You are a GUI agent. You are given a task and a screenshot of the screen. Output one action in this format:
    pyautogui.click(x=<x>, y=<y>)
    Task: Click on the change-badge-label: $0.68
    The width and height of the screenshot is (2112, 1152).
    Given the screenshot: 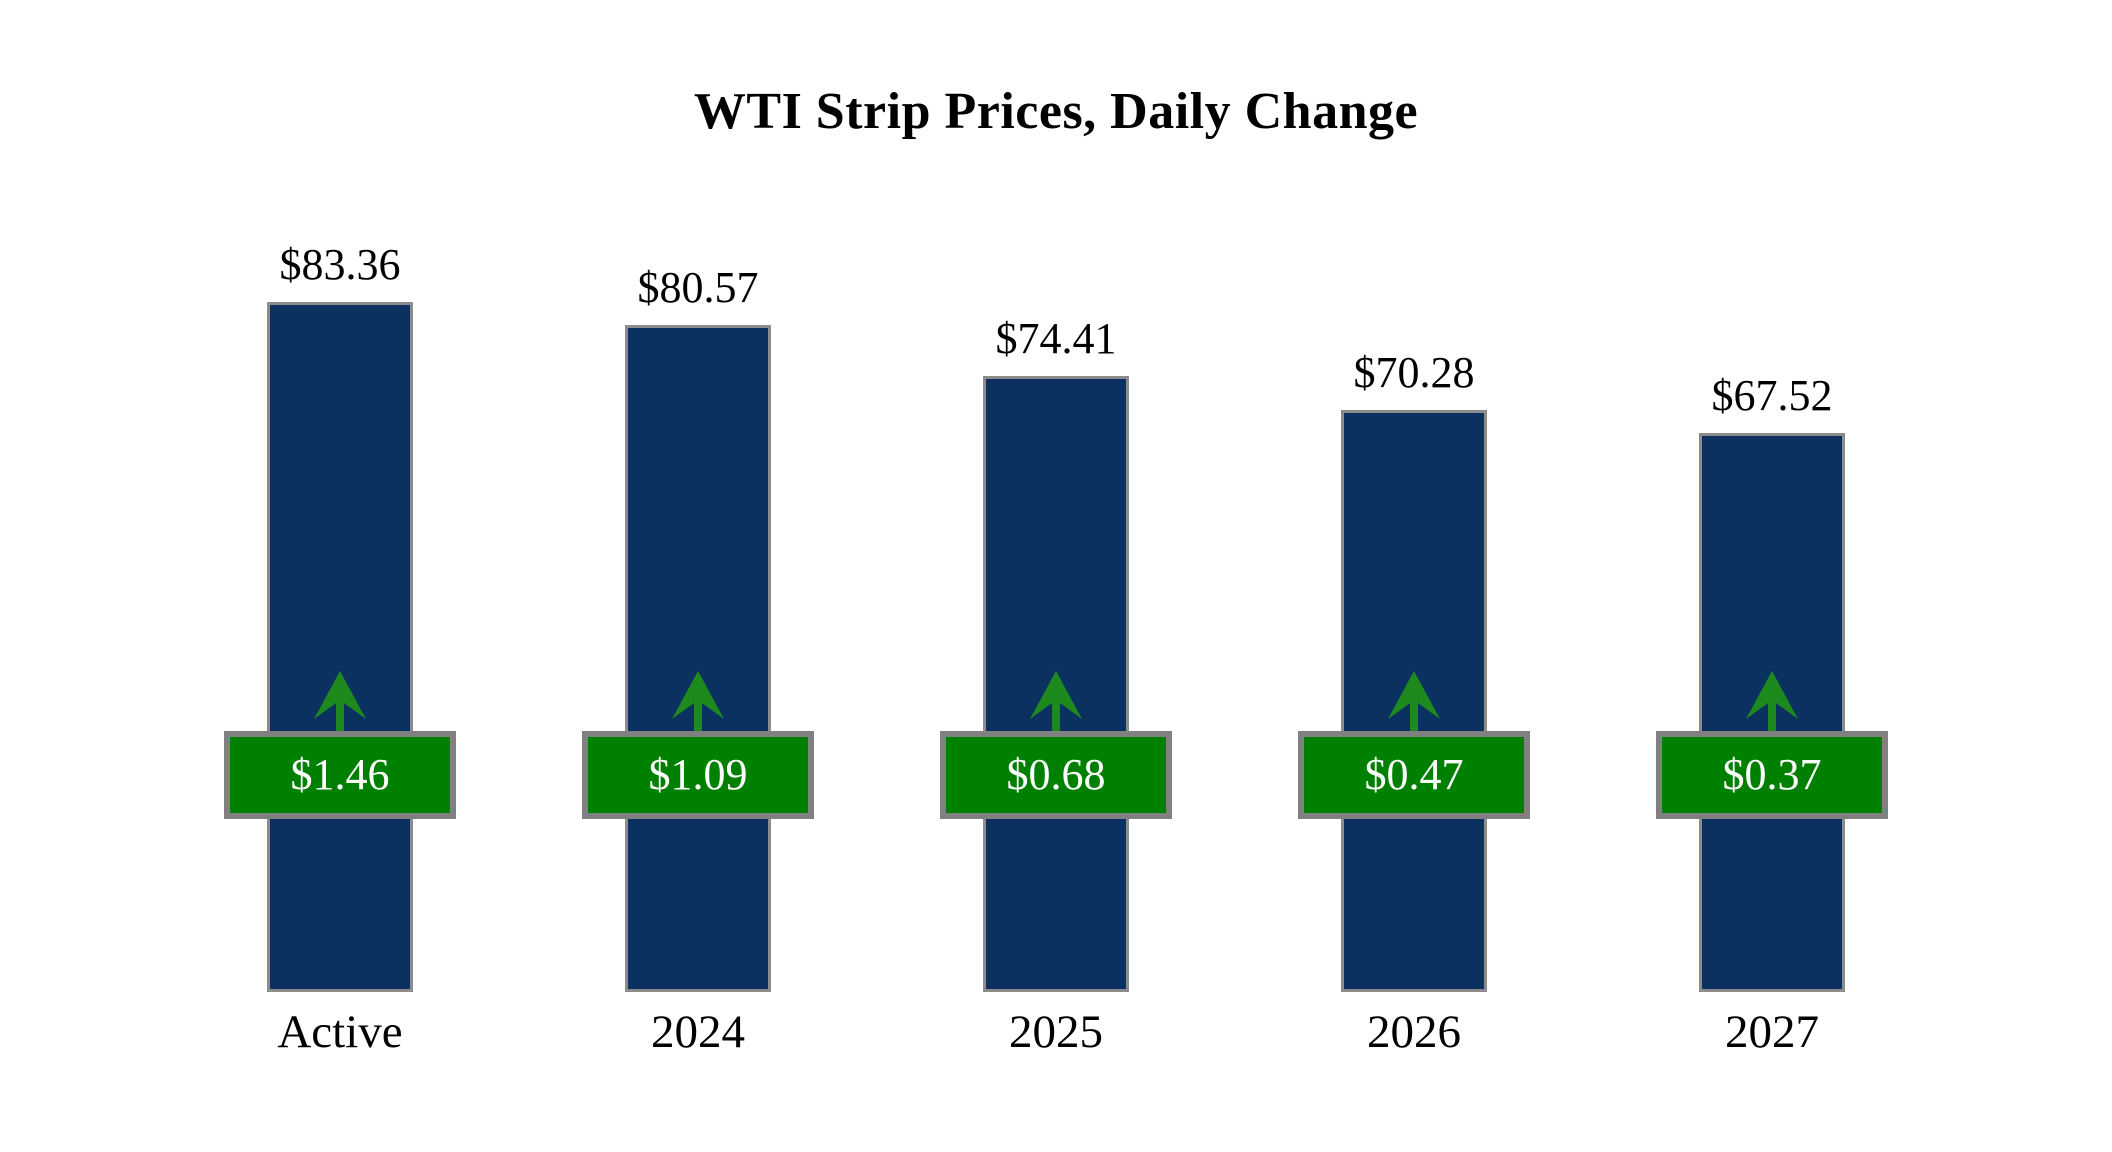 What is the action you would take?
    pyautogui.click(x=1056, y=774)
    